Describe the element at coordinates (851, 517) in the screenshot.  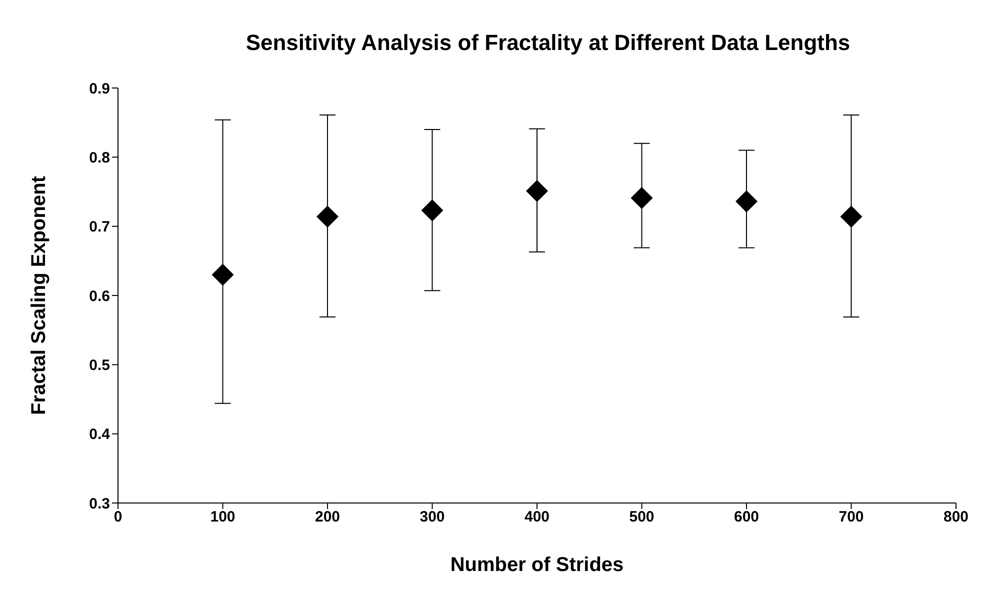
I see `x-tick-label: 700` at that location.